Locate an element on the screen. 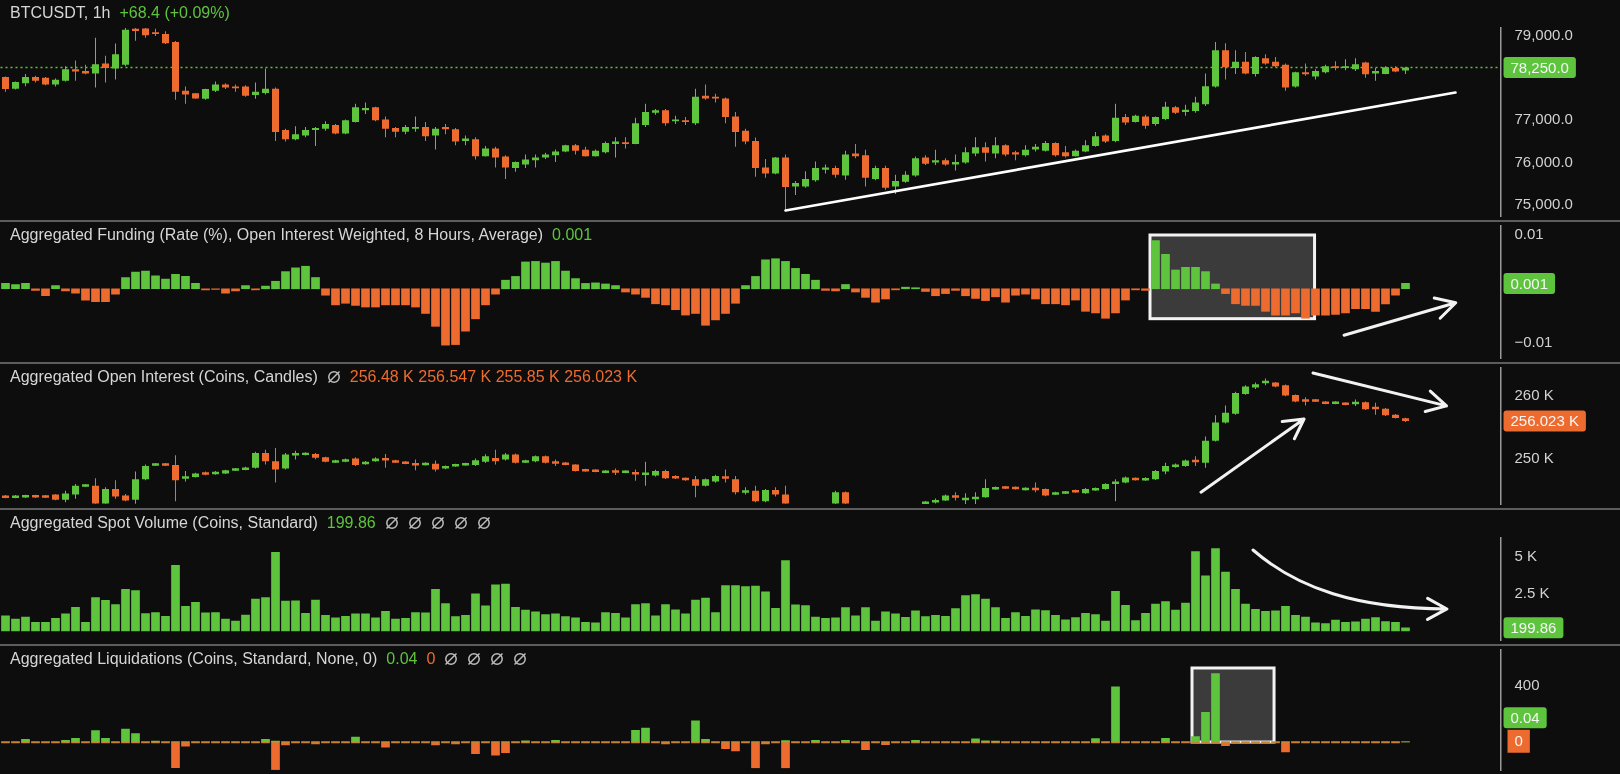  chart-title: Aggregated Open Interest (Coins, Candles) is located at coordinates (164, 376).